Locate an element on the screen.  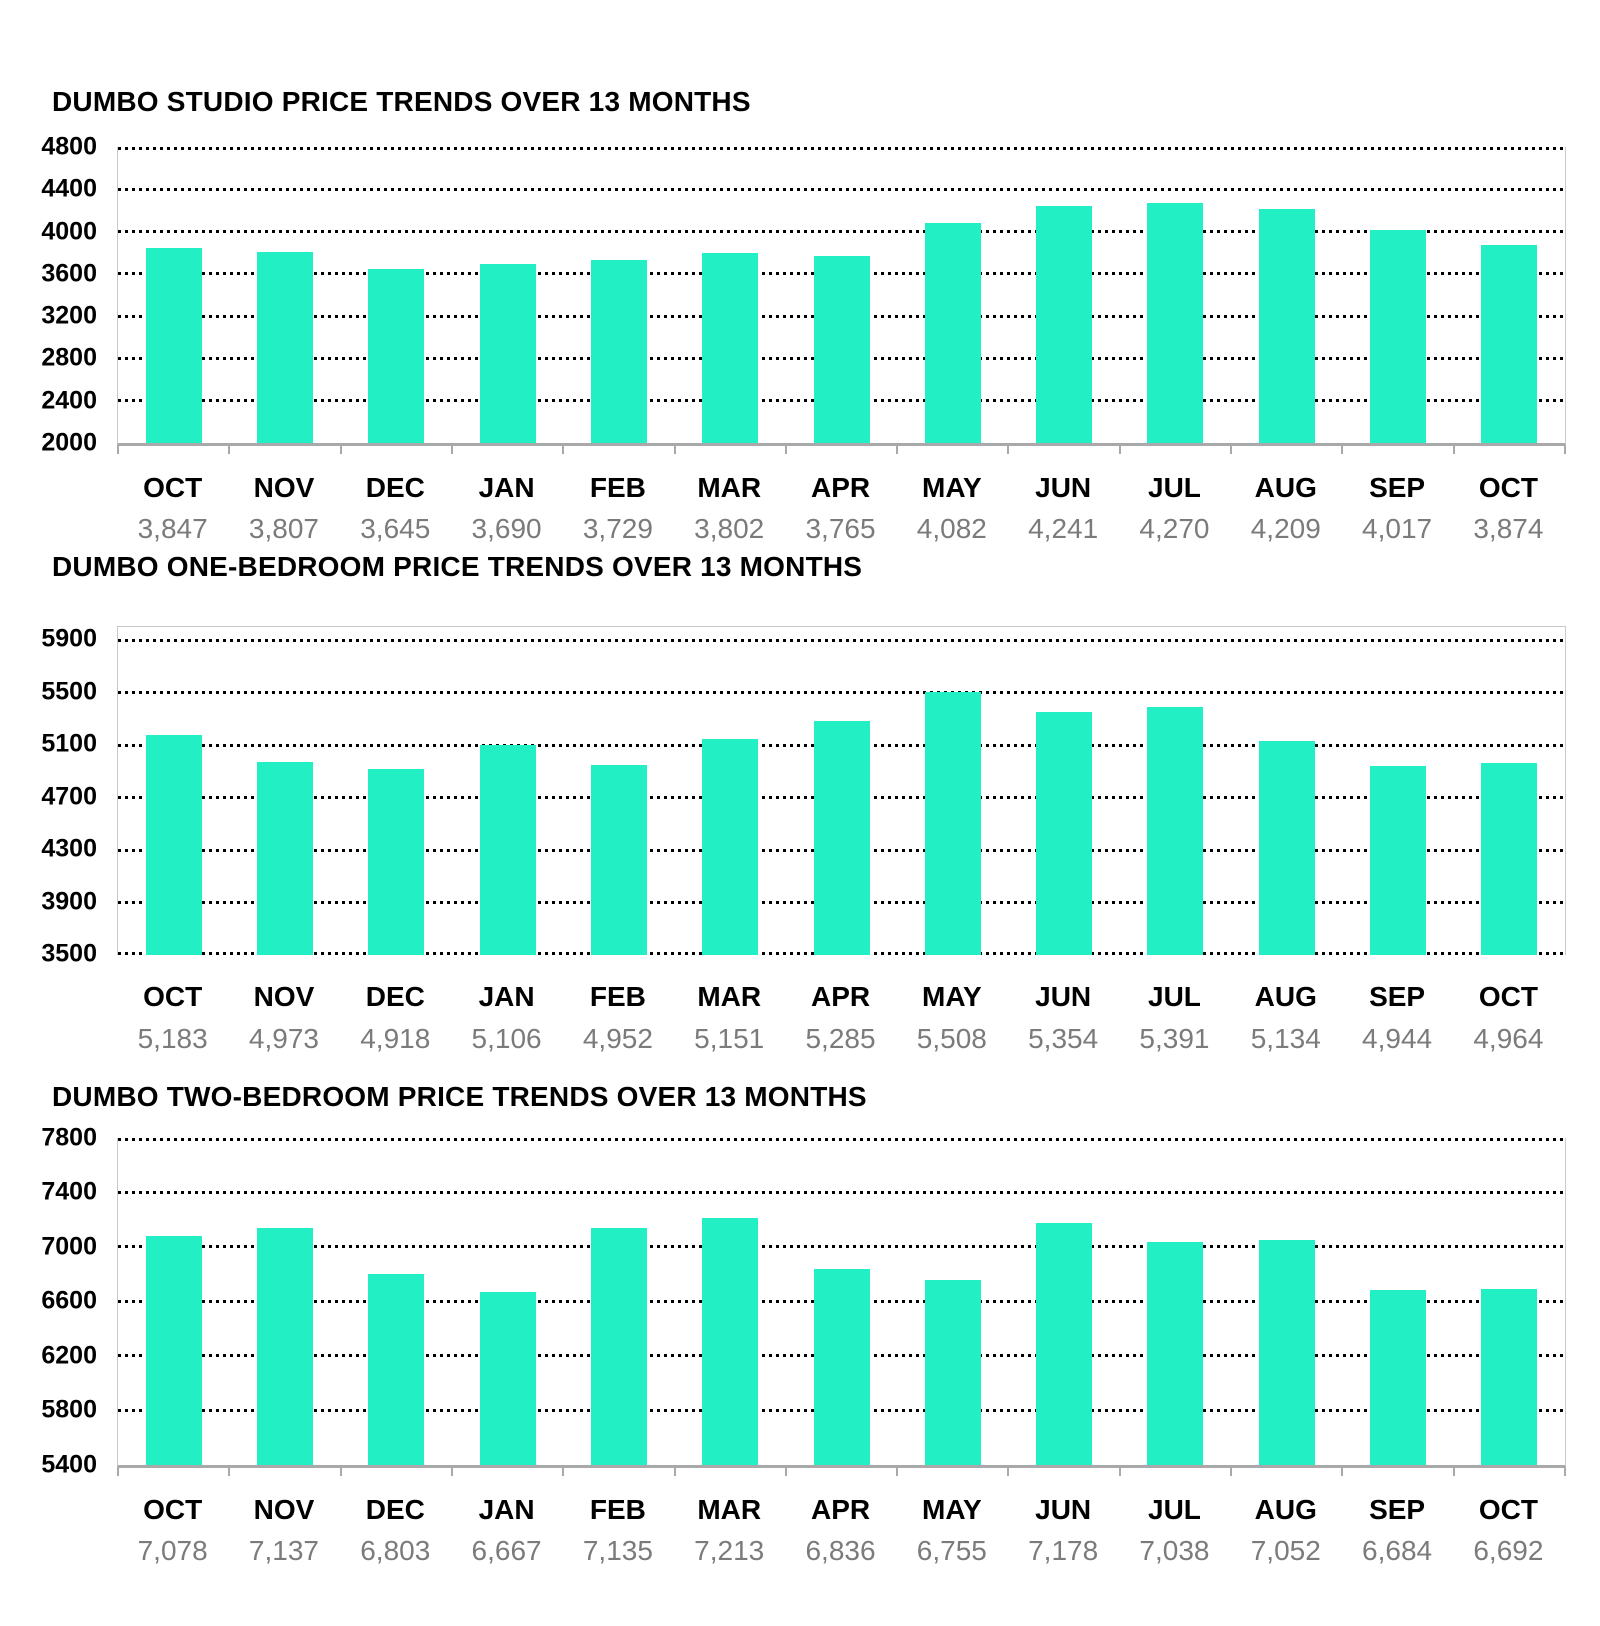
value-label: 4,944 is located at coordinates (1397, 1038).